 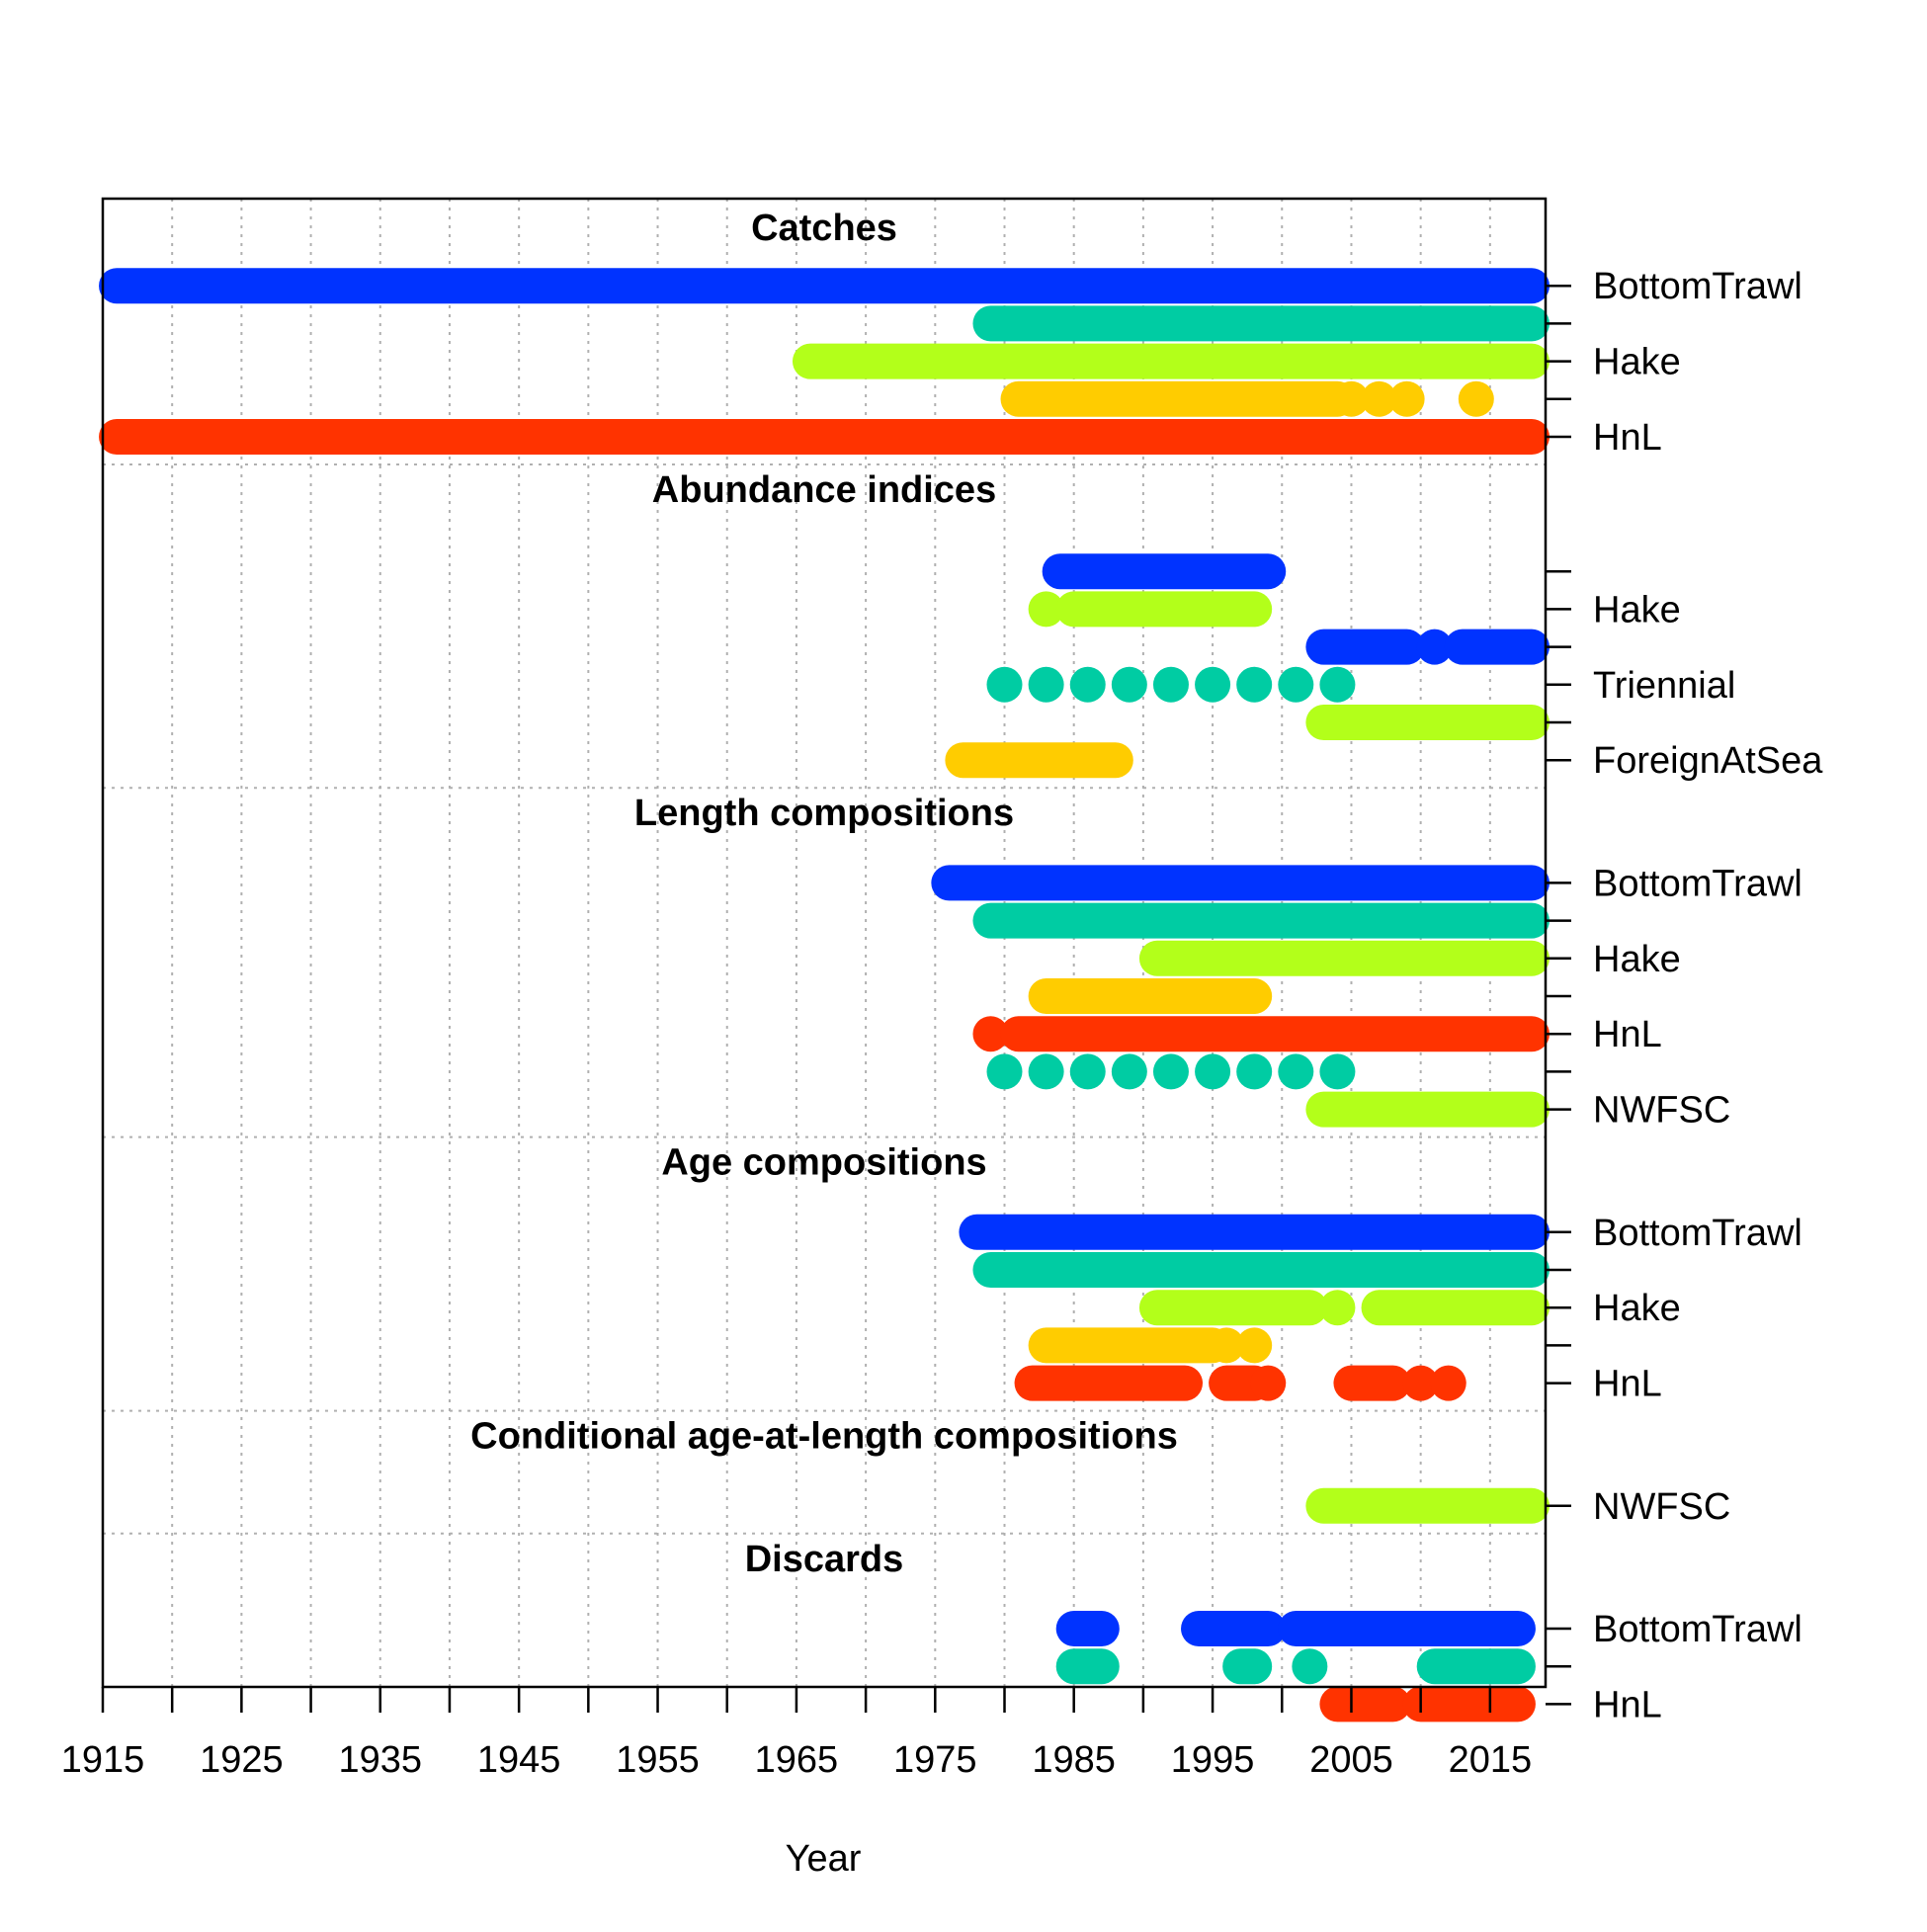 What do you see at coordinates (519, 1760) in the screenshot?
I see `x-tick-label: 1945` at bounding box center [519, 1760].